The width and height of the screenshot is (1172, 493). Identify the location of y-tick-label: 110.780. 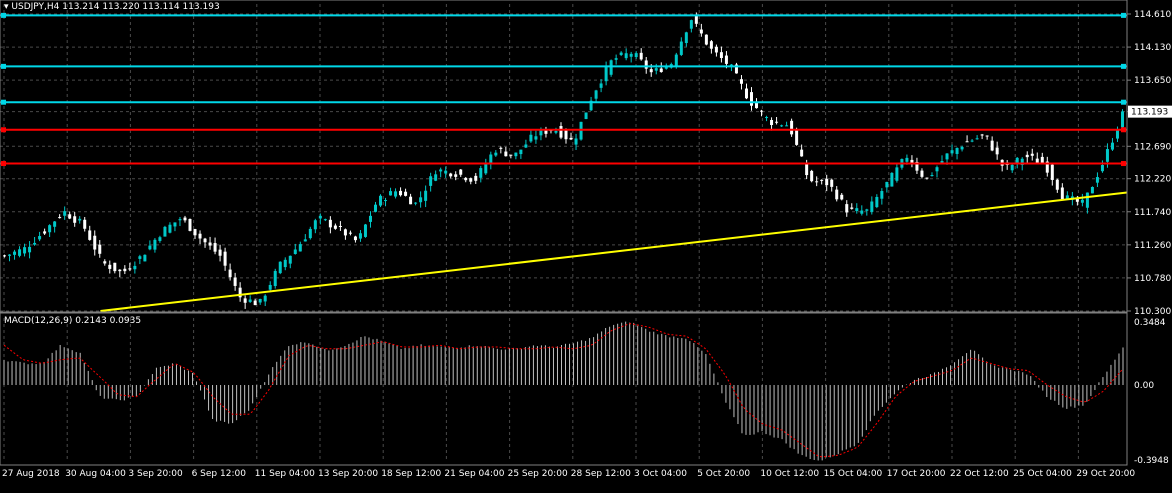
(1152, 279).